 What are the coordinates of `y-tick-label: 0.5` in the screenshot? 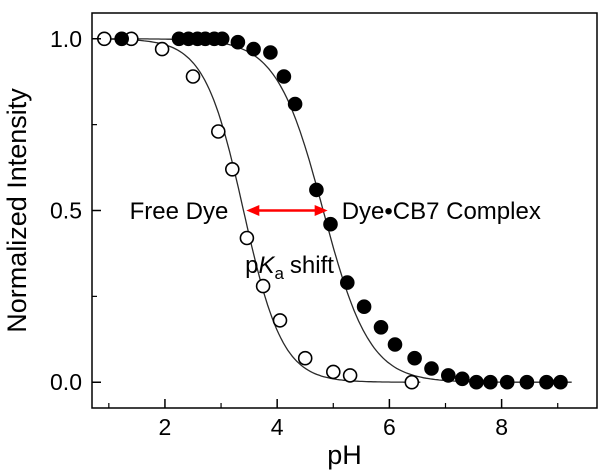 It's located at (66, 211).